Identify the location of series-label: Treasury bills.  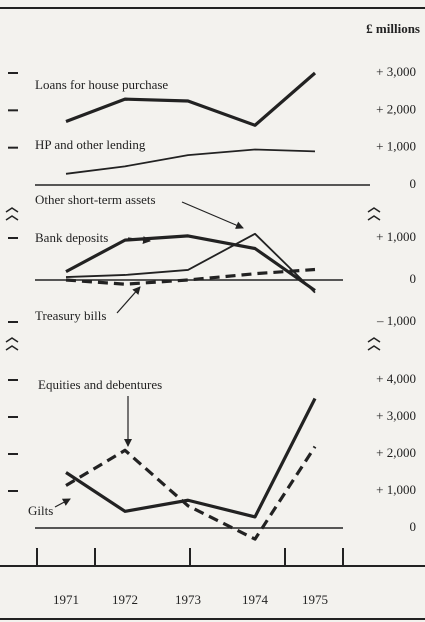
(70, 315).